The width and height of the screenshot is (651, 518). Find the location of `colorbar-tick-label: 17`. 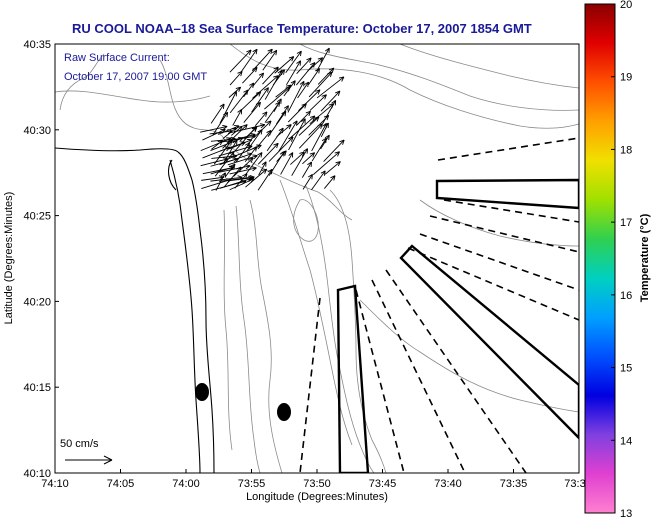

colorbar-tick-label: 17 is located at coordinates (626, 223).